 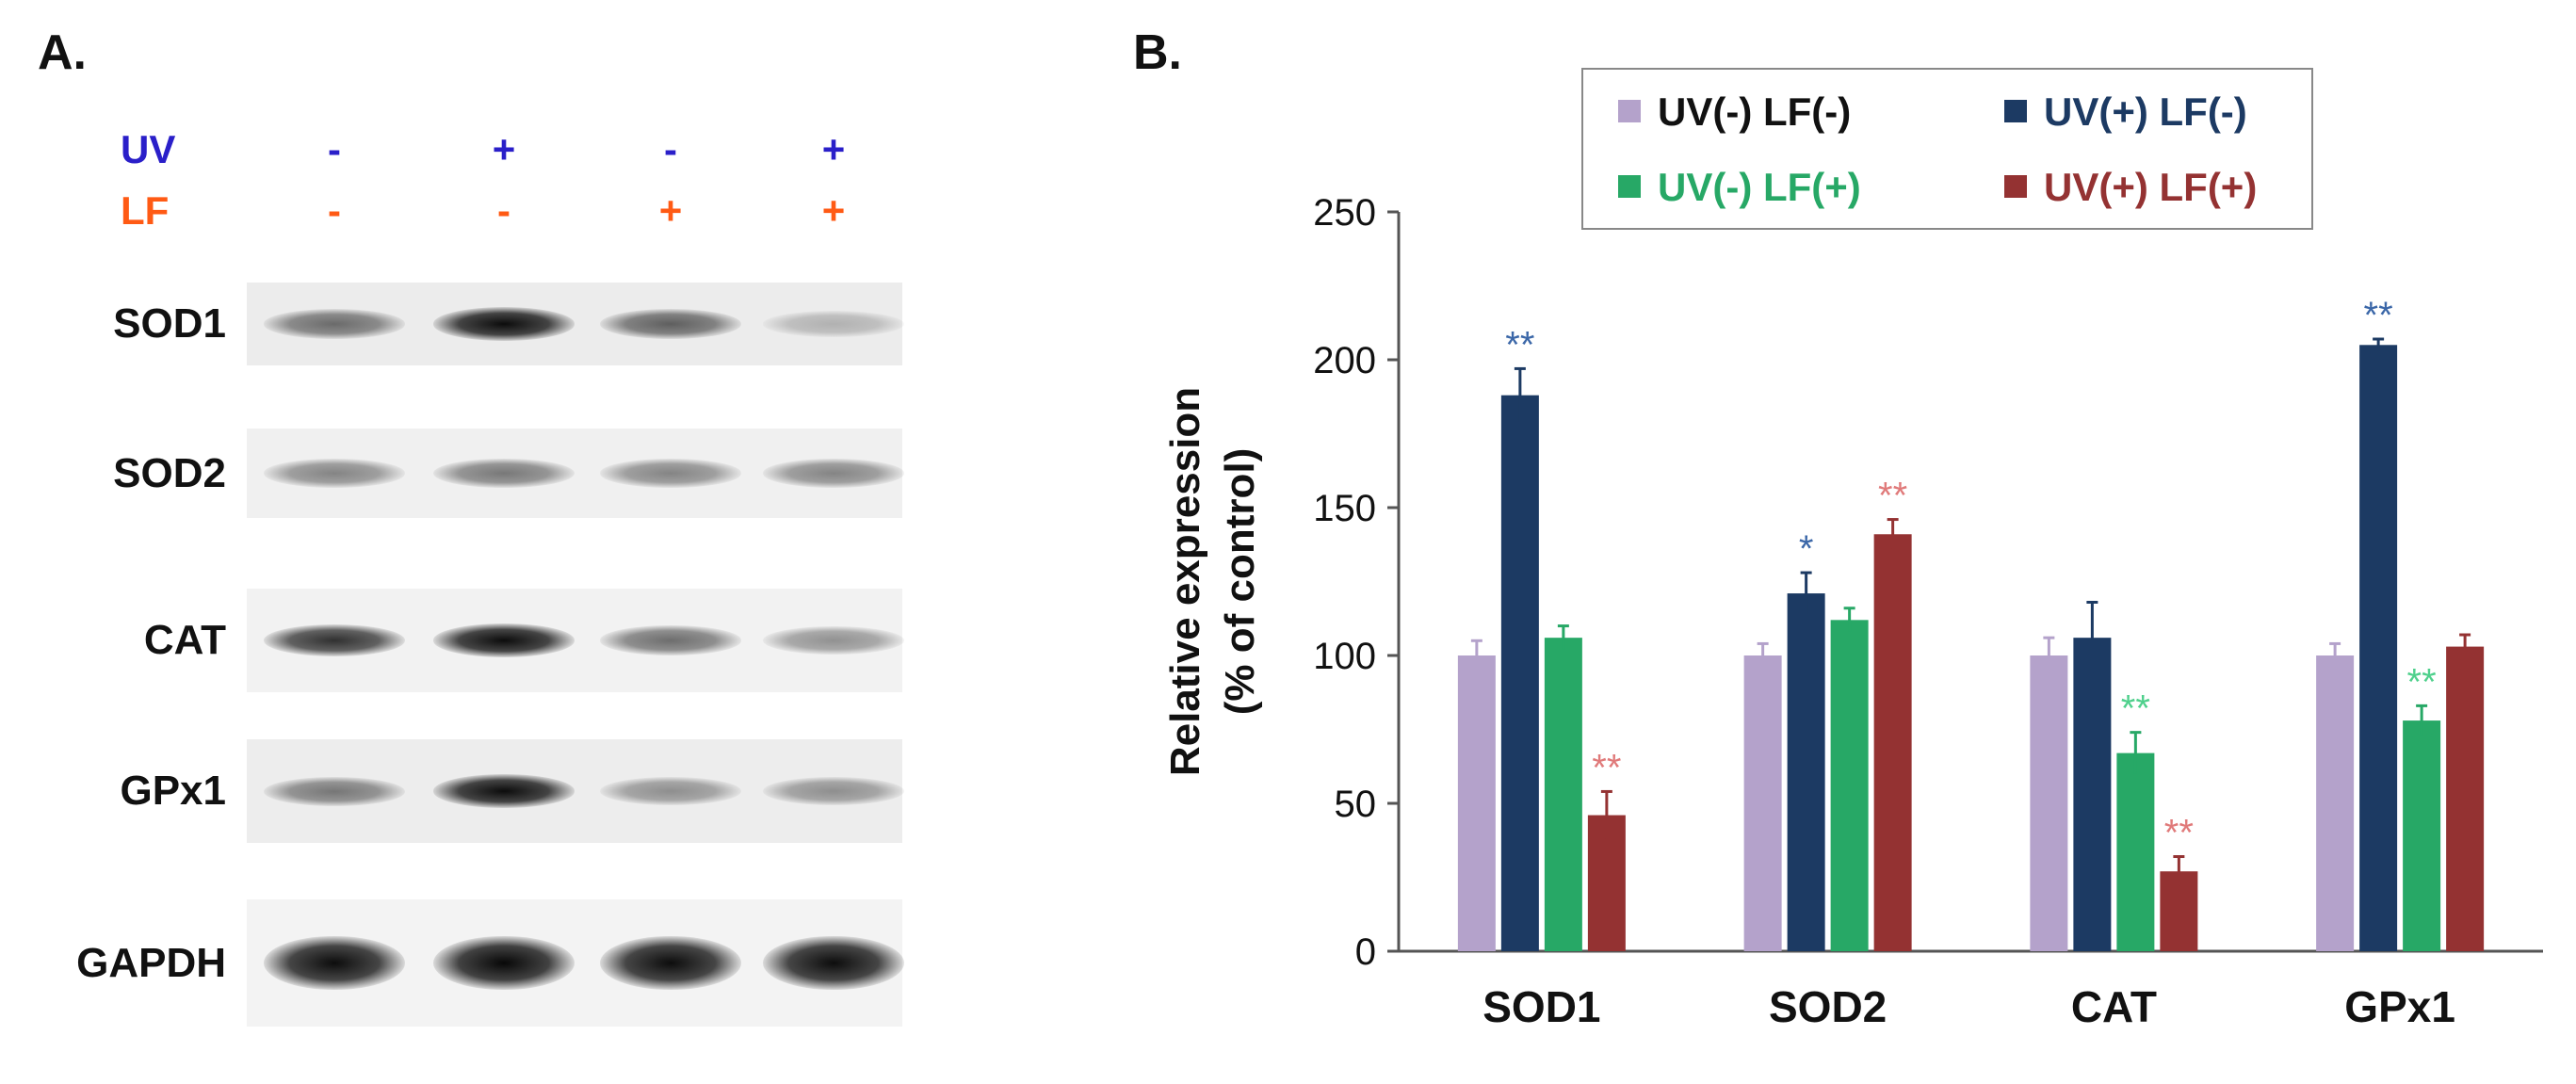 I want to click on bar-cat-series1, so click(x=2049, y=803).